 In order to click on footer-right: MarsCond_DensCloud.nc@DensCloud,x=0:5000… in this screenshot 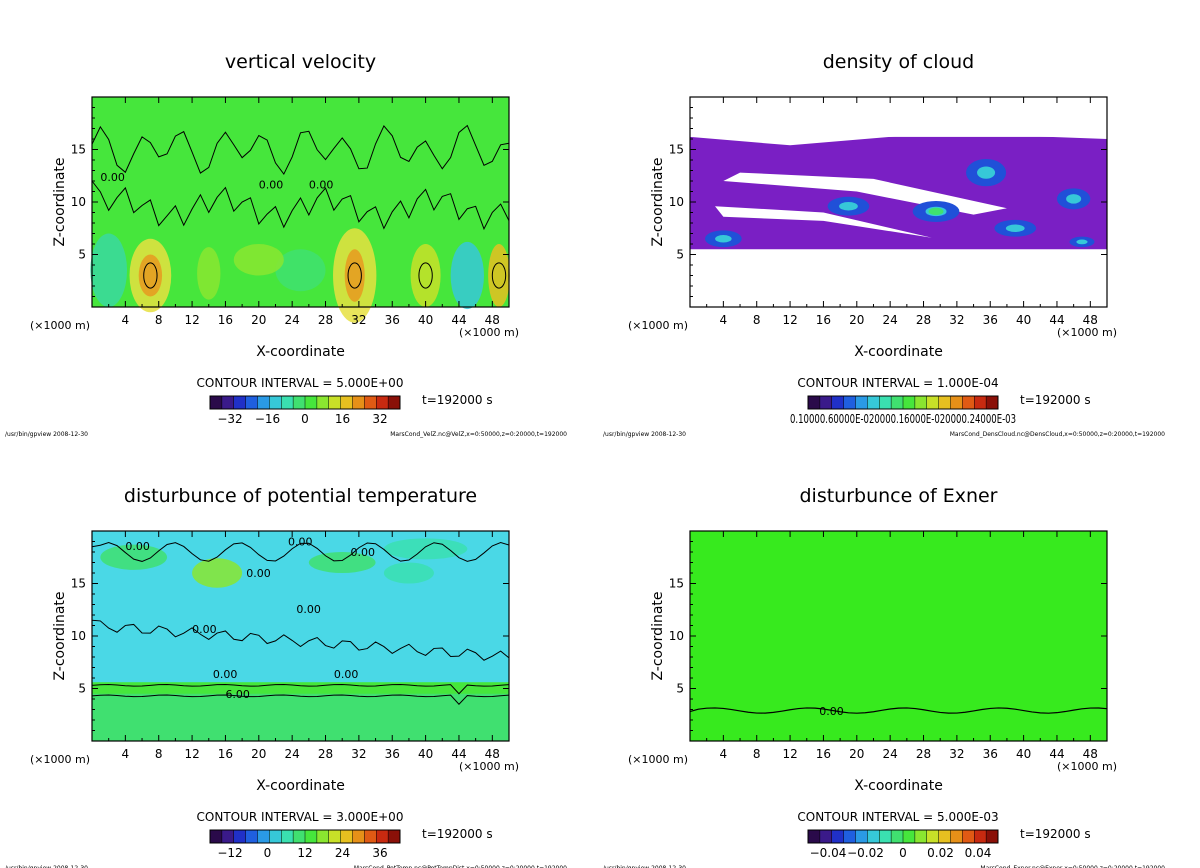, I will do `click(1057, 434)`.